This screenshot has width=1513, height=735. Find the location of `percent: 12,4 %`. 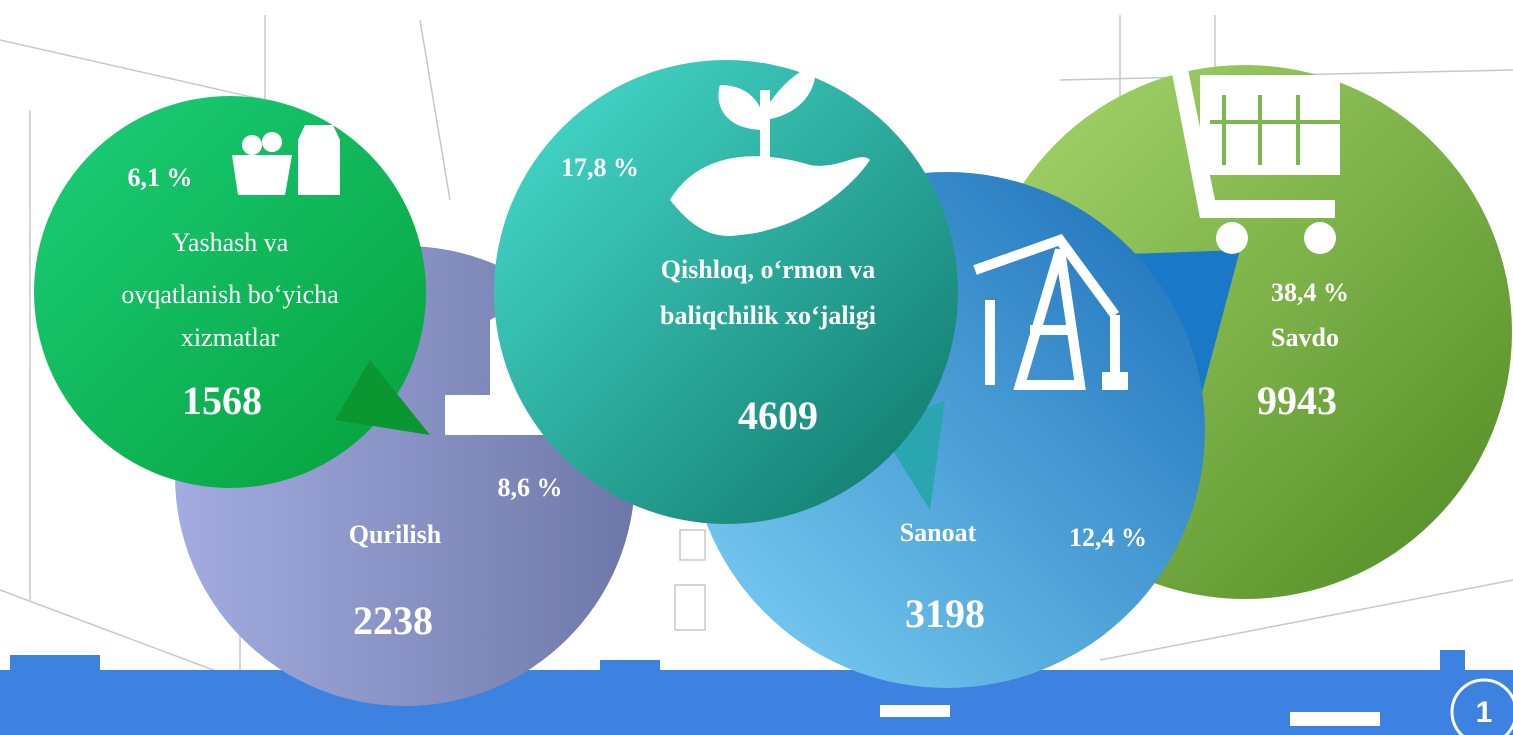

percent: 12,4 % is located at coordinates (1108, 537).